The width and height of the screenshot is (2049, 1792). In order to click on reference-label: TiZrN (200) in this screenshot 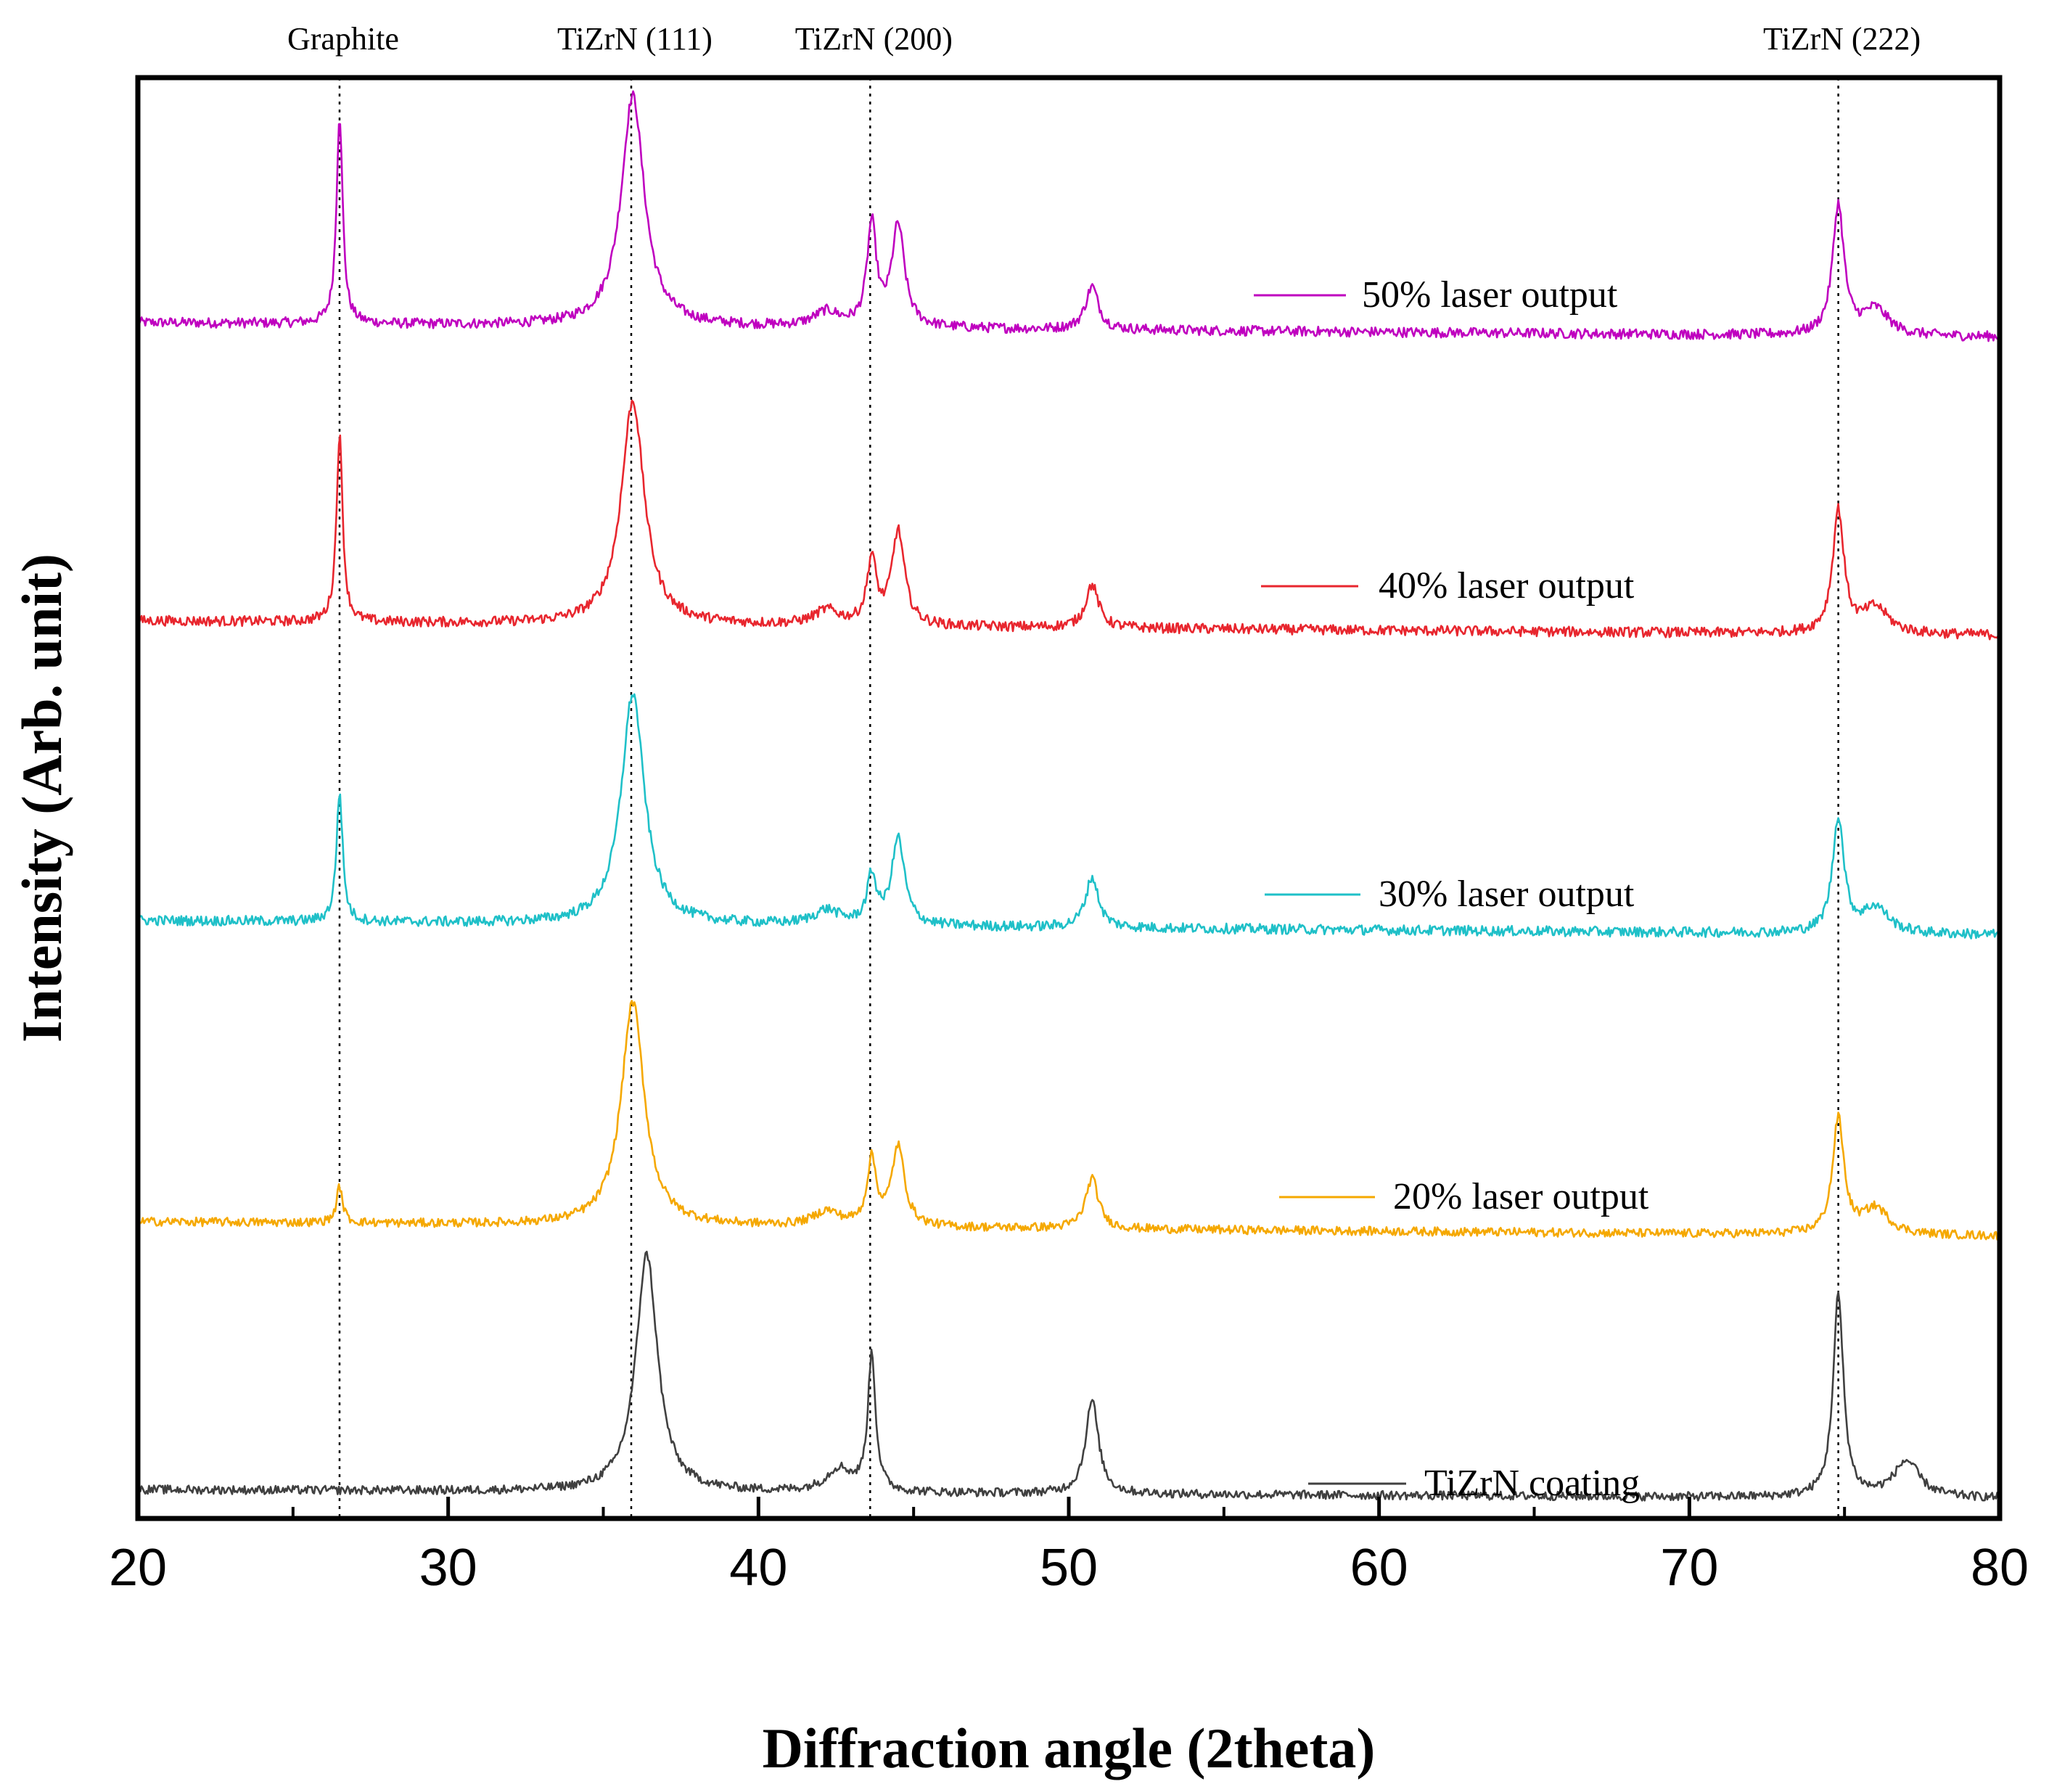, I will do `click(874, 39)`.